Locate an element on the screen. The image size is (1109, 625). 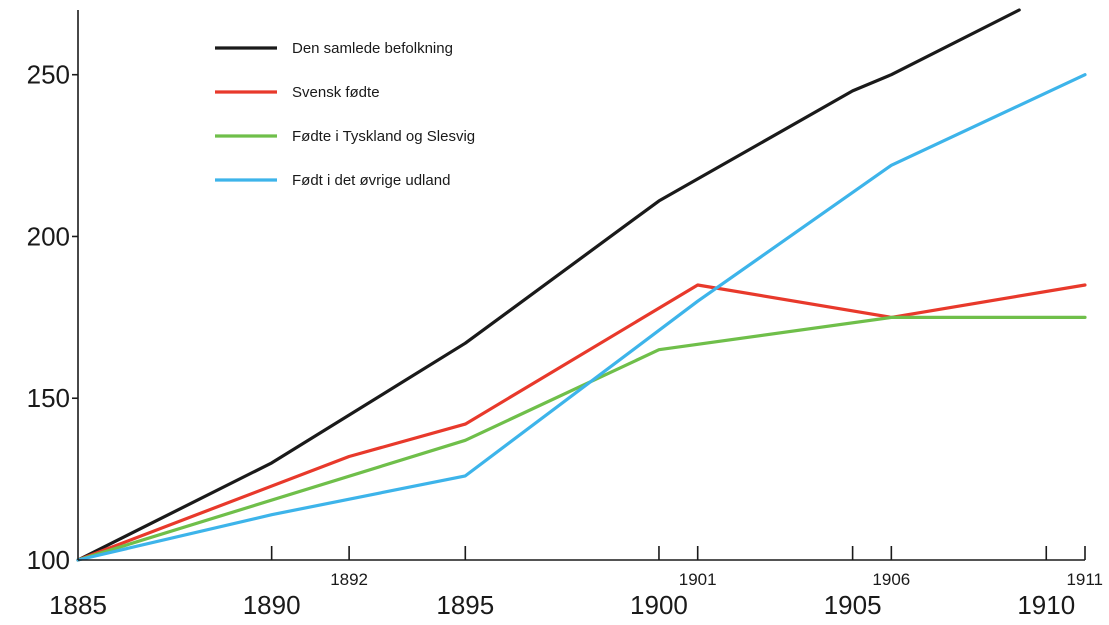
legend-item-fodte-i-tyskland-og-slesvig: Fødte i Tyskland og Slesvig is located at coordinates (345, 136).